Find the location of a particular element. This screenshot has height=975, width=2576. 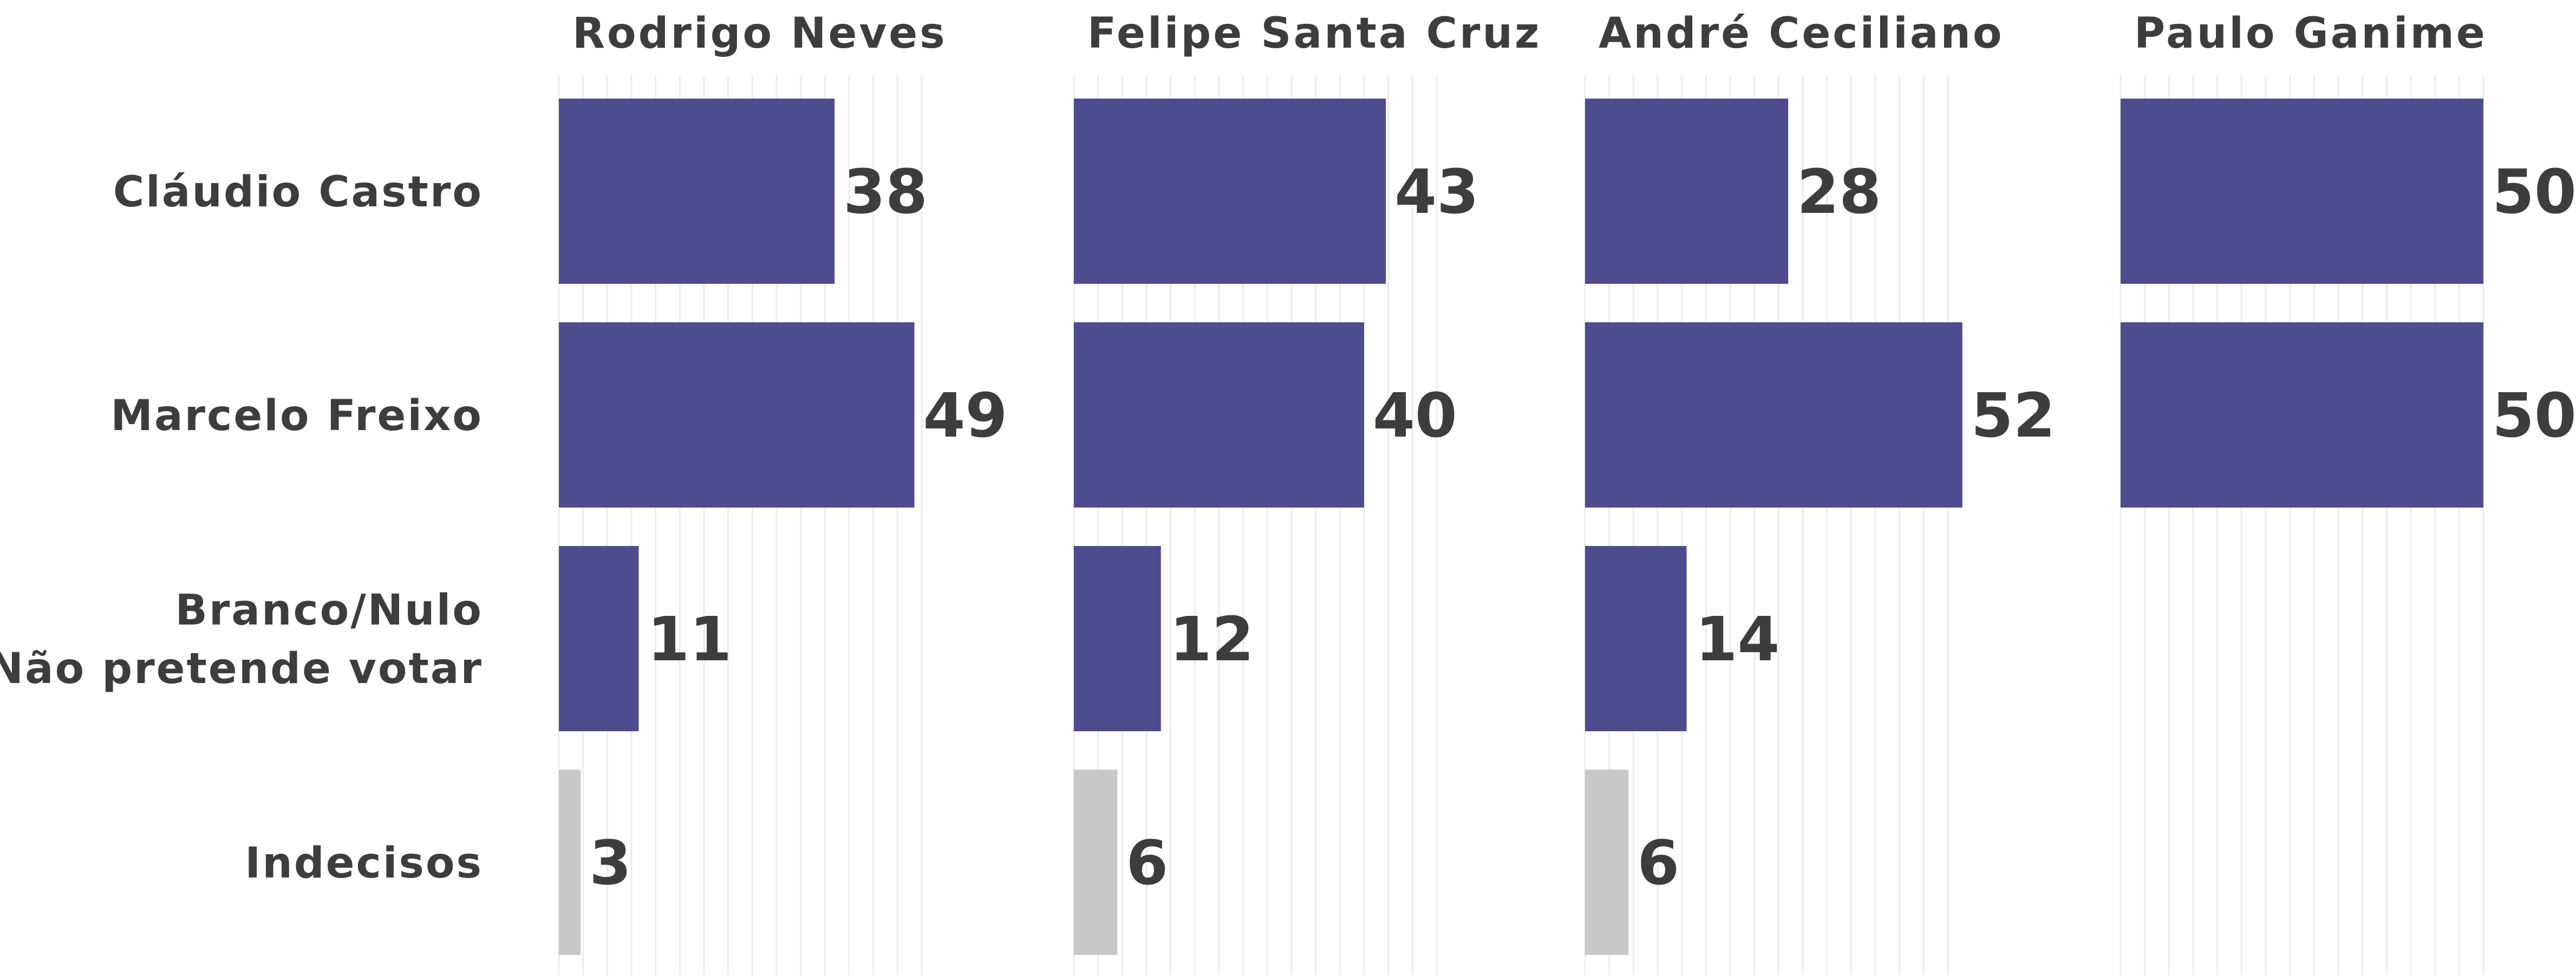

value-label: 40 is located at coordinates (1415, 416).